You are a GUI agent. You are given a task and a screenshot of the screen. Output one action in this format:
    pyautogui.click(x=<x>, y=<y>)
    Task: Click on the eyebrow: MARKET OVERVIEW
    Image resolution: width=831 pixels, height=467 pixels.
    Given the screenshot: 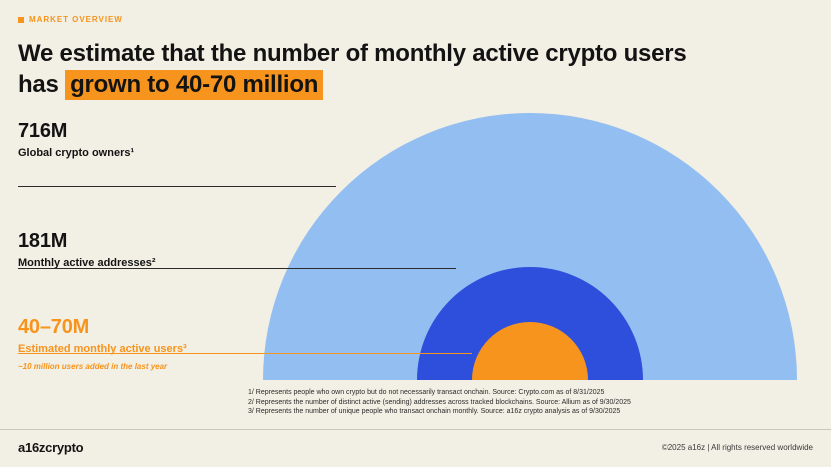 What is the action you would take?
    pyautogui.click(x=70, y=19)
    